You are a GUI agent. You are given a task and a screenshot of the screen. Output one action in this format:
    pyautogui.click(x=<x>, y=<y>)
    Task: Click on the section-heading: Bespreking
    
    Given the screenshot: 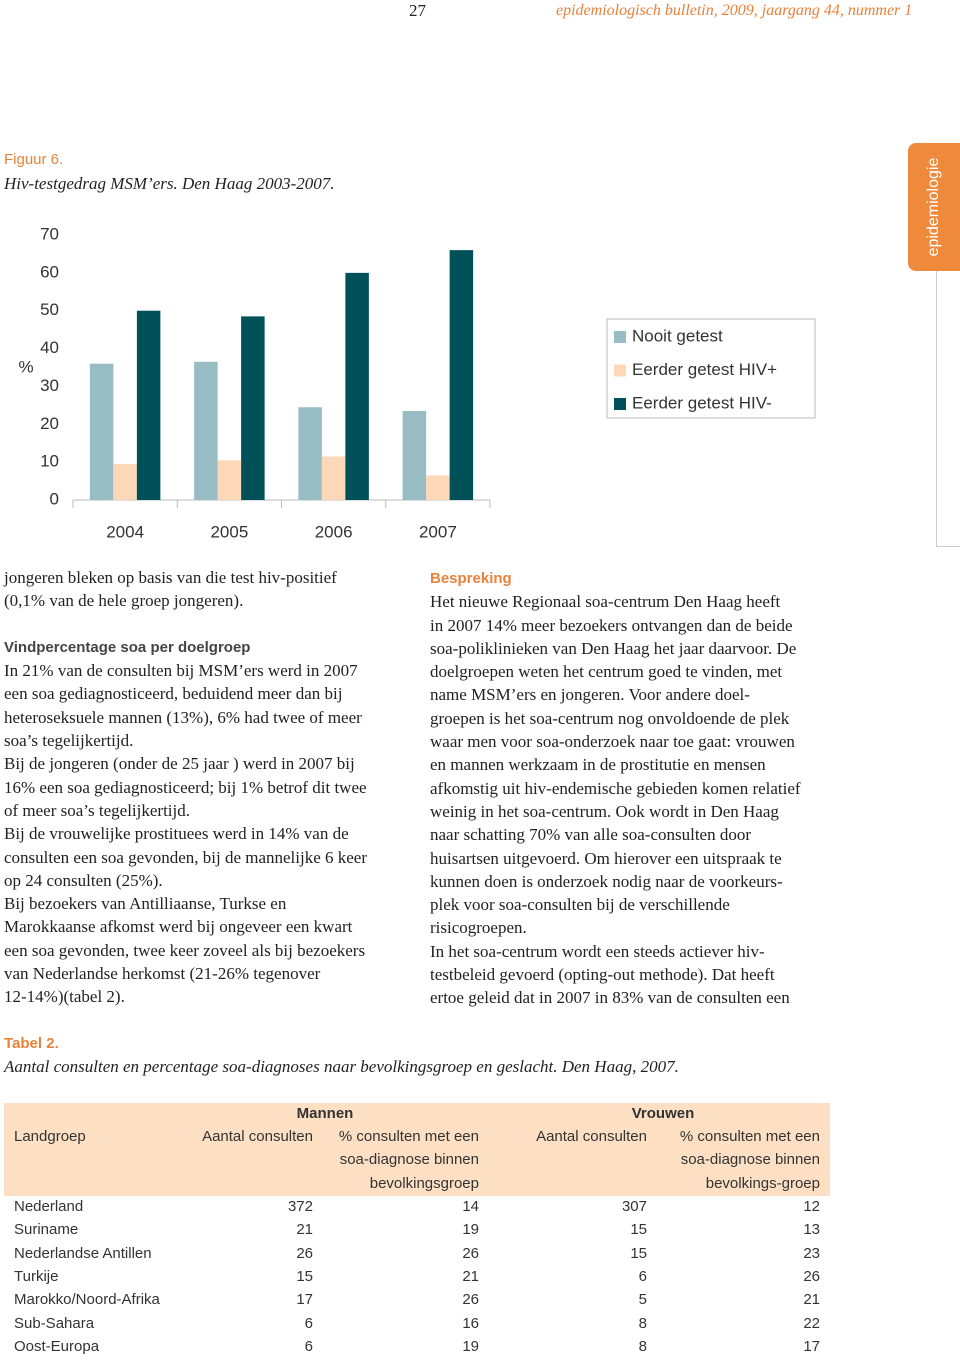 What is the action you would take?
    pyautogui.click(x=471, y=578)
    